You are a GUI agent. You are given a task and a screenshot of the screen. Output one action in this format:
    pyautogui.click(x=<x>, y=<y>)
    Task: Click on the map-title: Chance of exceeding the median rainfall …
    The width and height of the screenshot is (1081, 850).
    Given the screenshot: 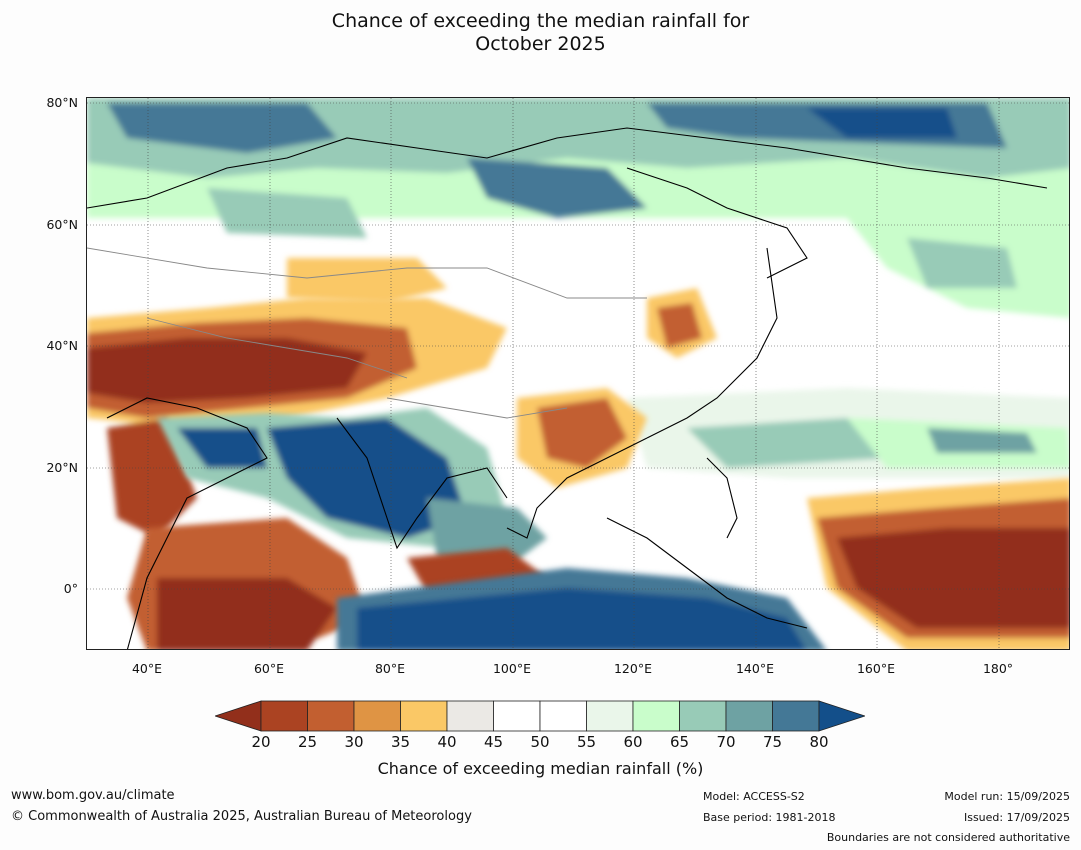 What is the action you would take?
    pyautogui.click(x=540, y=33)
    